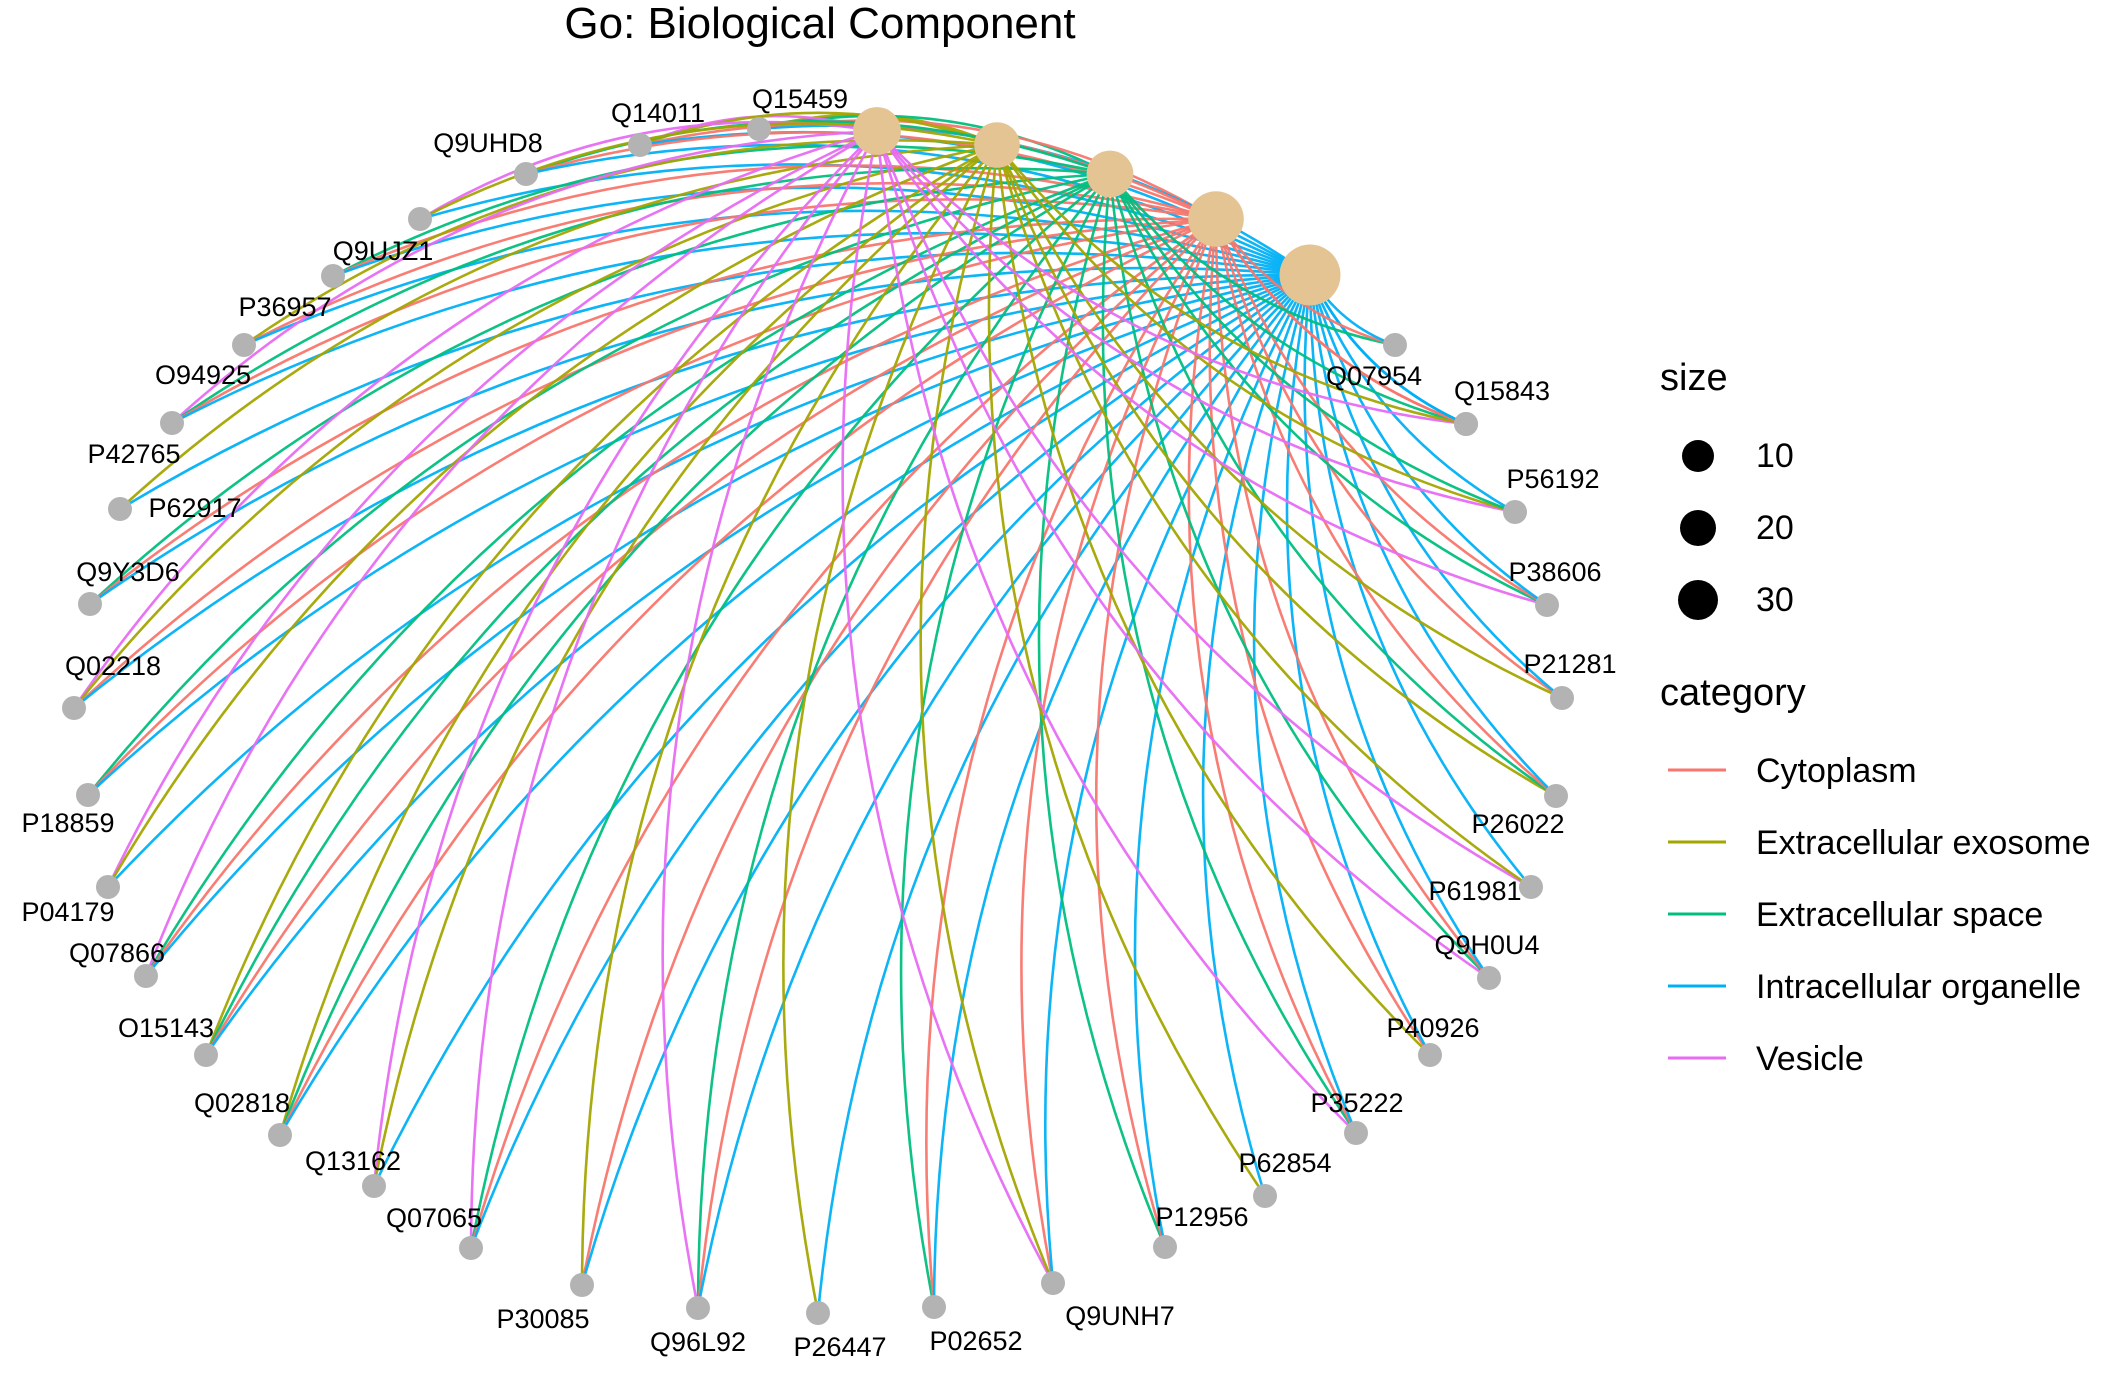  Describe the element at coordinates (1165, 1247) in the screenshot. I see `gene-node-q9unh7` at that location.